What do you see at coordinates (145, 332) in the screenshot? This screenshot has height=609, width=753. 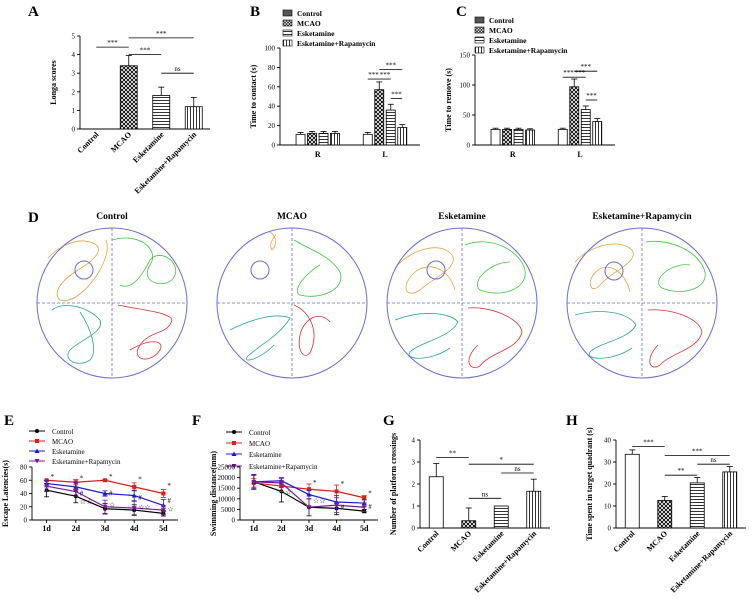 I see `trace-red` at bounding box center [145, 332].